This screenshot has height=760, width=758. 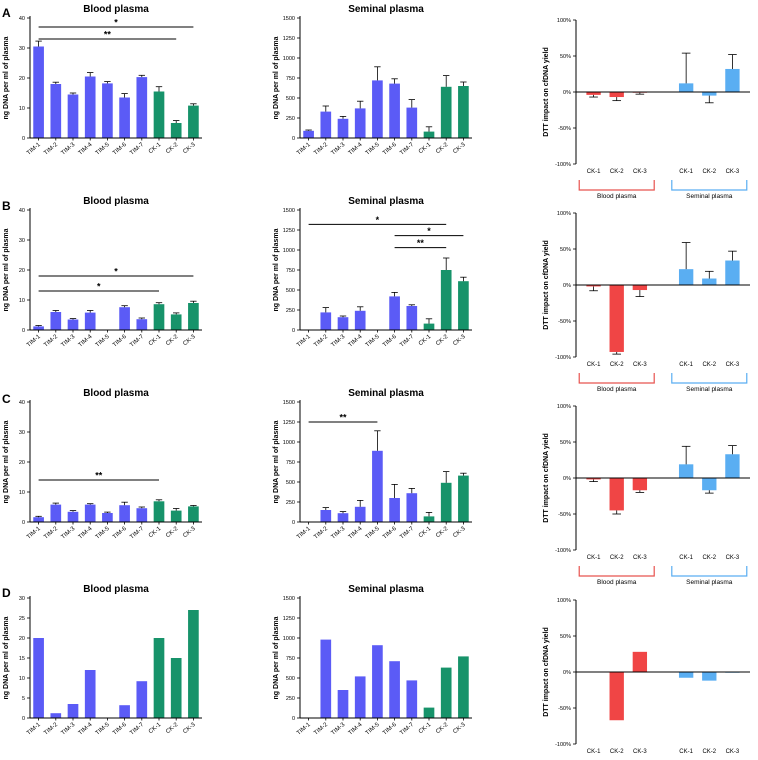 What do you see at coordinates (373, 533) in the screenshot?
I see `x-tick-label: TIM-5` at bounding box center [373, 533].